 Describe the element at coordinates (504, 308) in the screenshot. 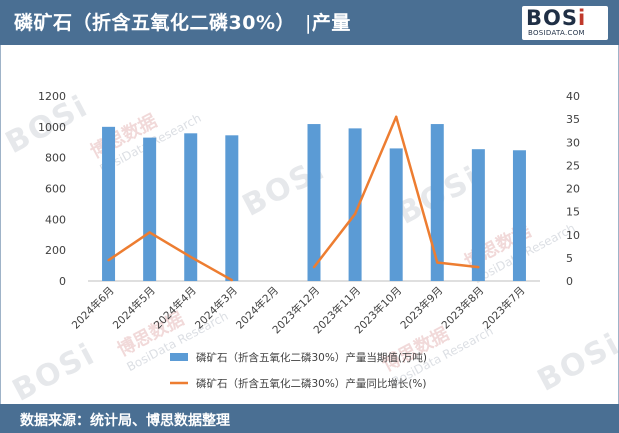

I see `x-tick-label: 2023年7月` at that location.